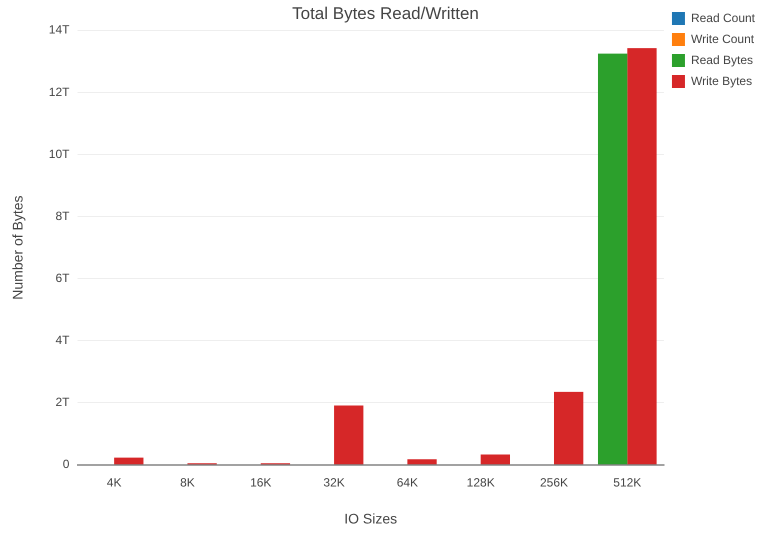  Describe the element at coordinates (723, 17) in the screenshot. I see `legend-label: Read Count` at that location.